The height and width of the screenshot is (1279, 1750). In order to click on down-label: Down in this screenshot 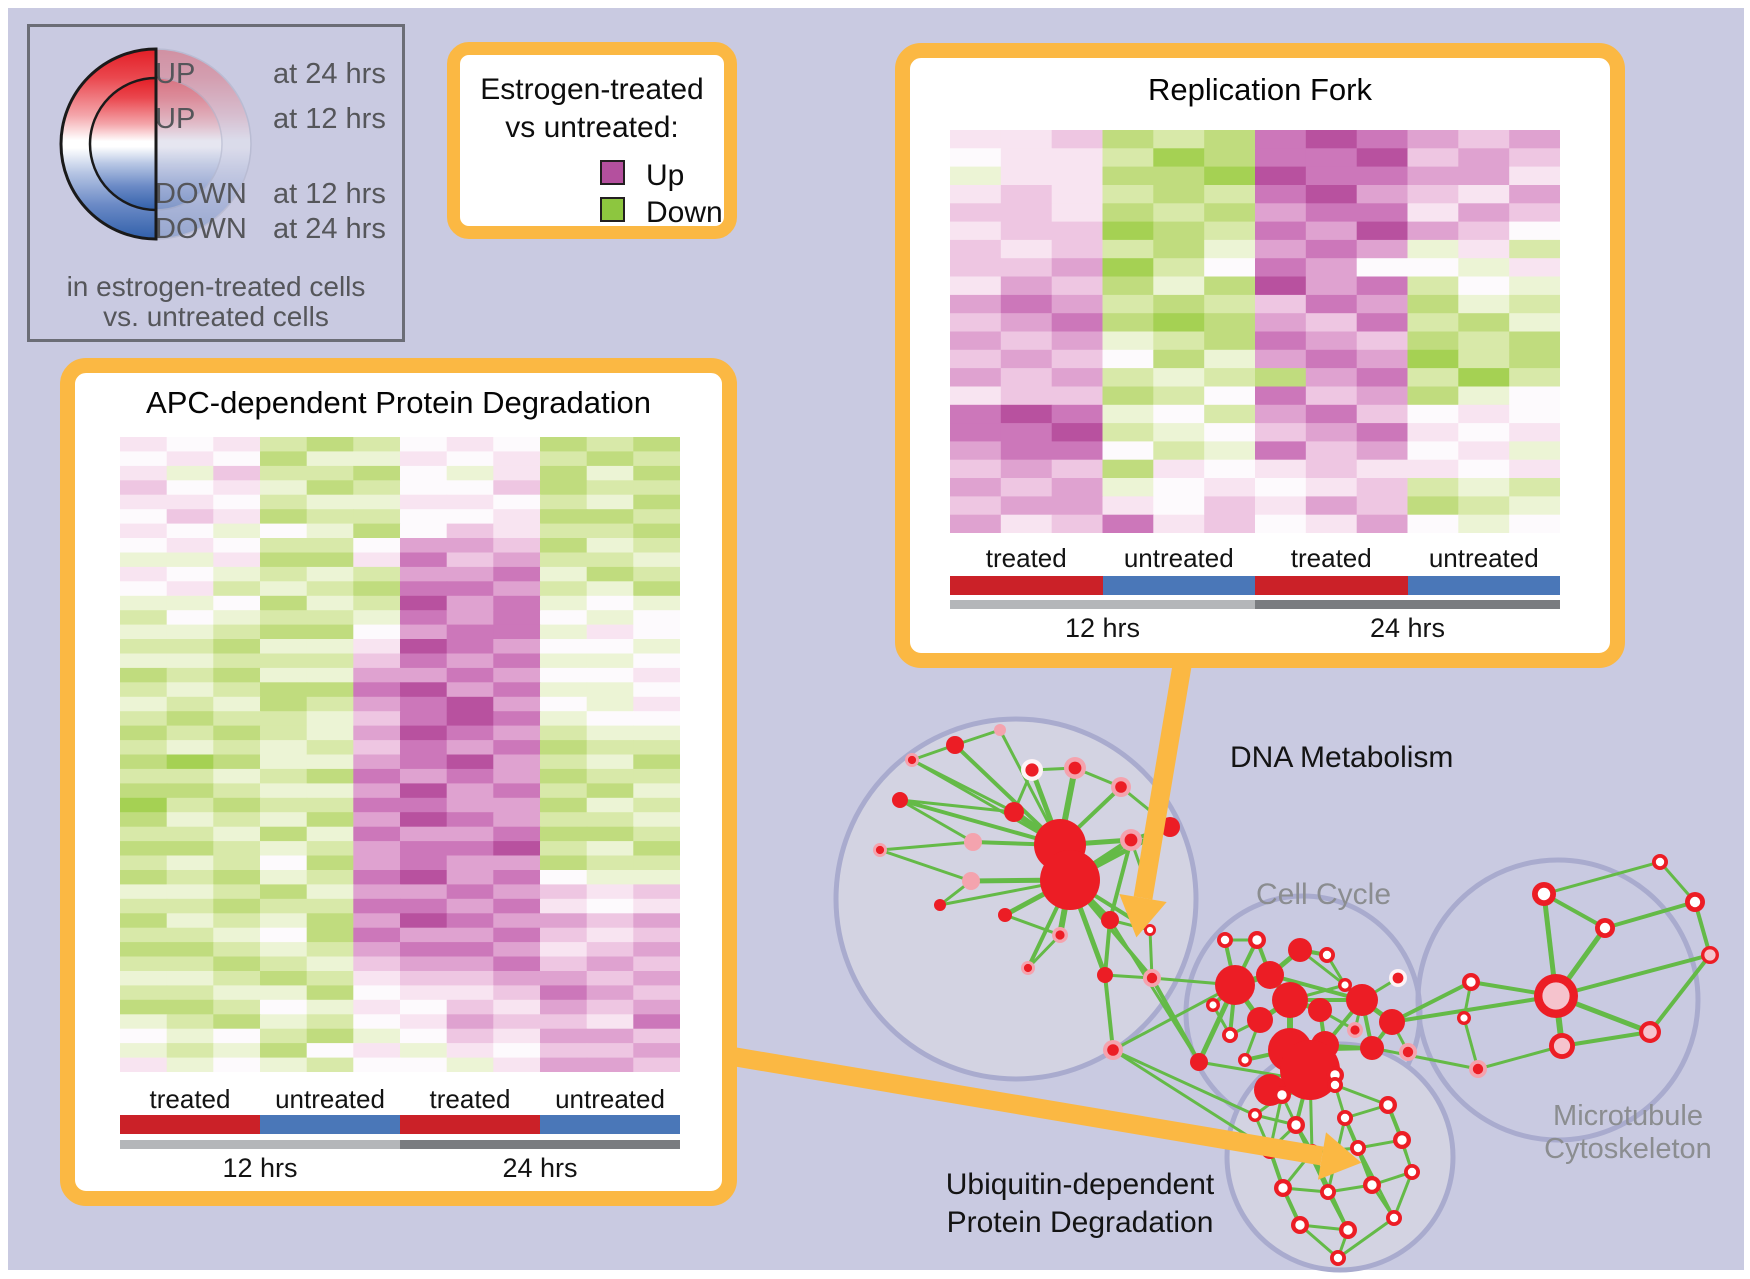, I will do `click(684, 212)`.